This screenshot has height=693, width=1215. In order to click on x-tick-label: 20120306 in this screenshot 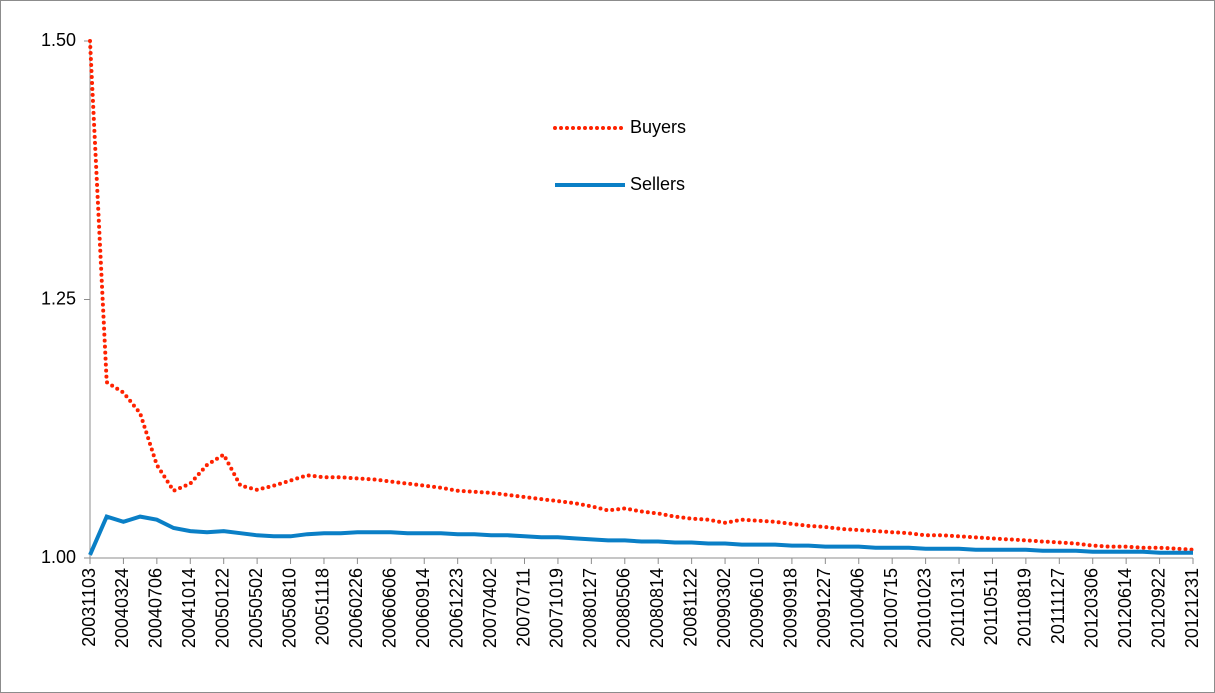, I will do `click(1091, 608)`.